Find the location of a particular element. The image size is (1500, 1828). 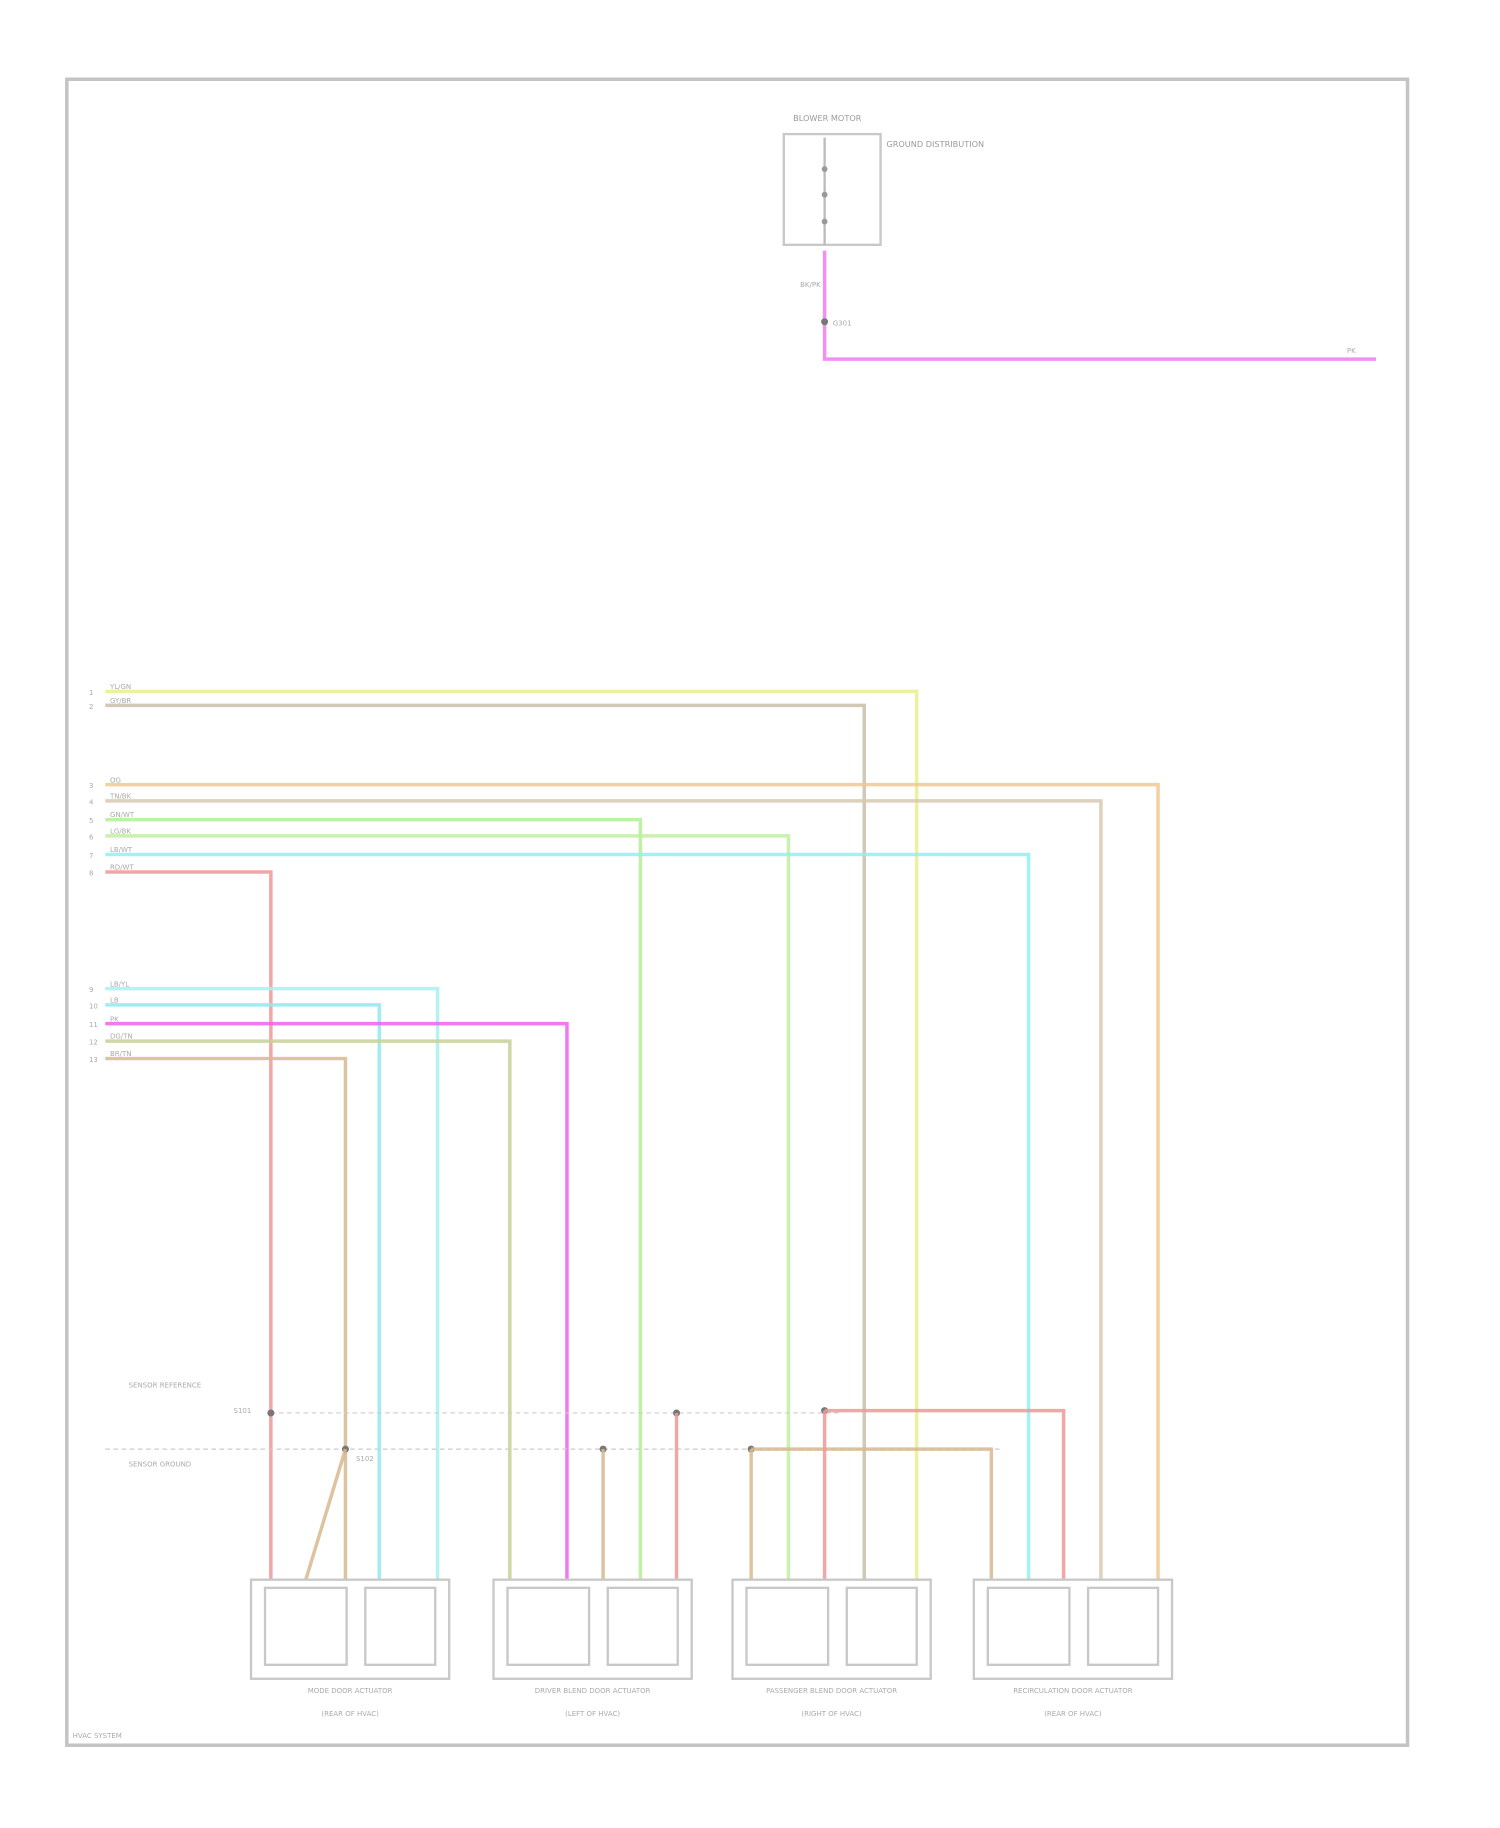

wire-br-tn is located at coordinates (226, 1318).